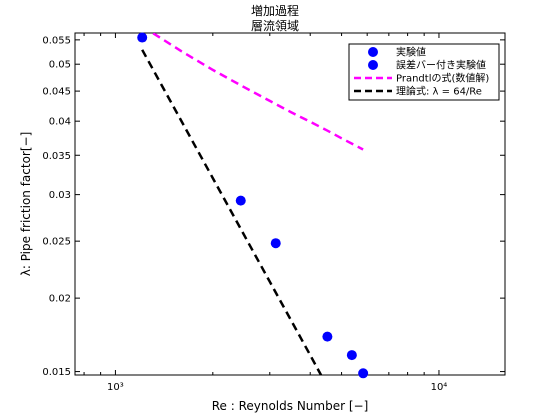 This screenshot has width=560, height=420. I want to click on y-tick-label: 0.045, so click(56, 92).